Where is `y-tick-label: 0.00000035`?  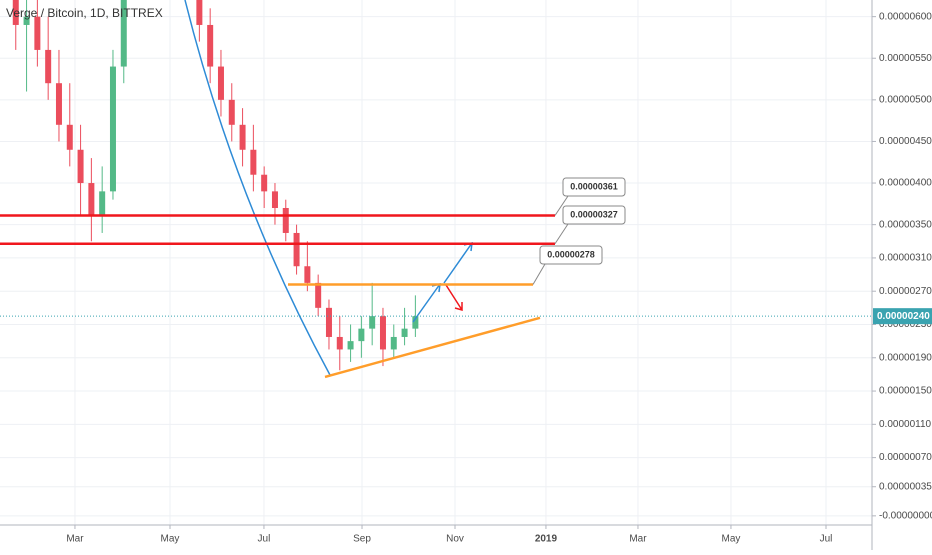 y-tick-label: 0.00000035 is located at coordinates (905, 486).